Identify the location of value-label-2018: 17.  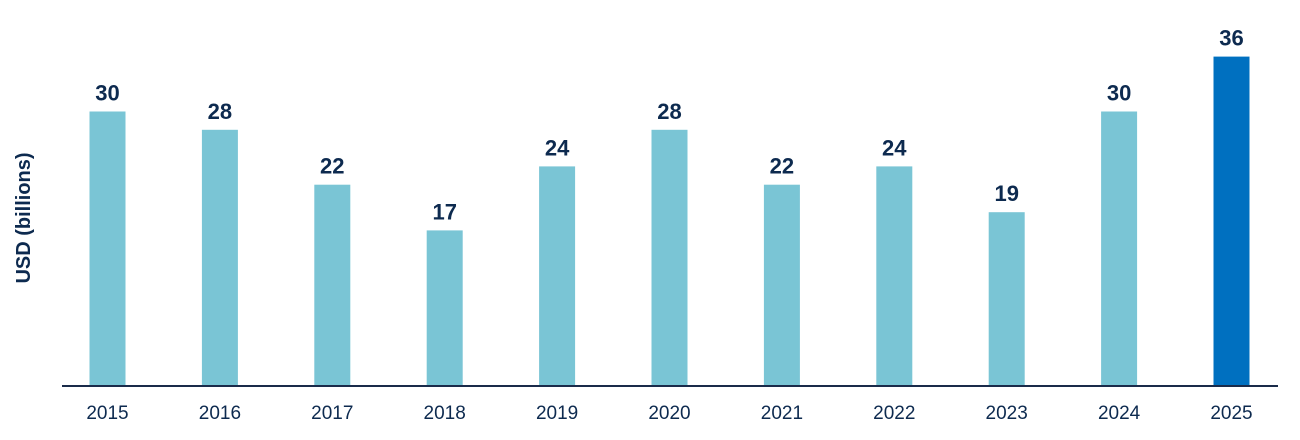
(444, 211).